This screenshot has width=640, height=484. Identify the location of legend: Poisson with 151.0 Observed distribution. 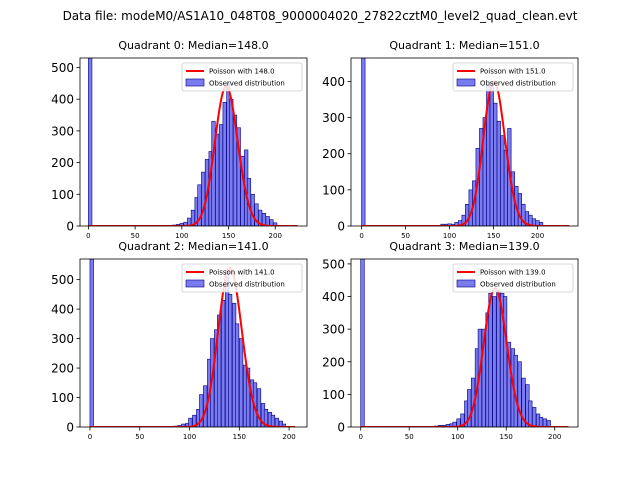
(513, 77).